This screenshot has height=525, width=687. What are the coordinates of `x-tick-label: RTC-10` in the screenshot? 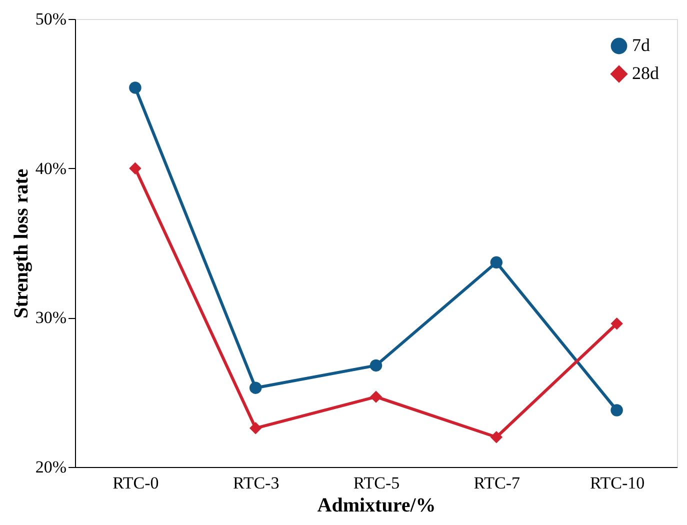 It's located at (617, 483).